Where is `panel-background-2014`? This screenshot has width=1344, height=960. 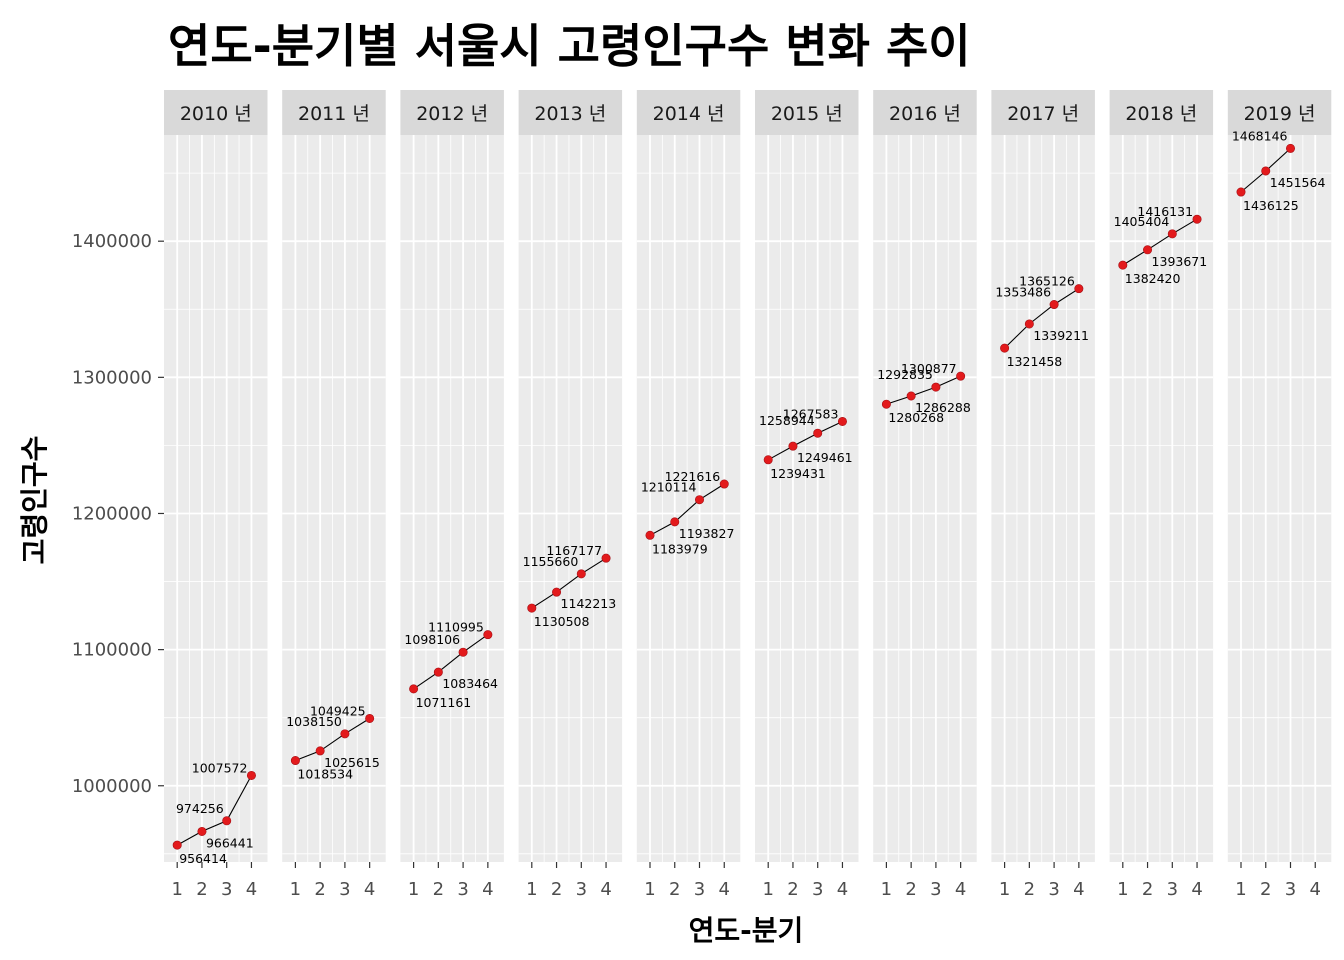
panel-background-2014 is located at coordinates (688, 498).